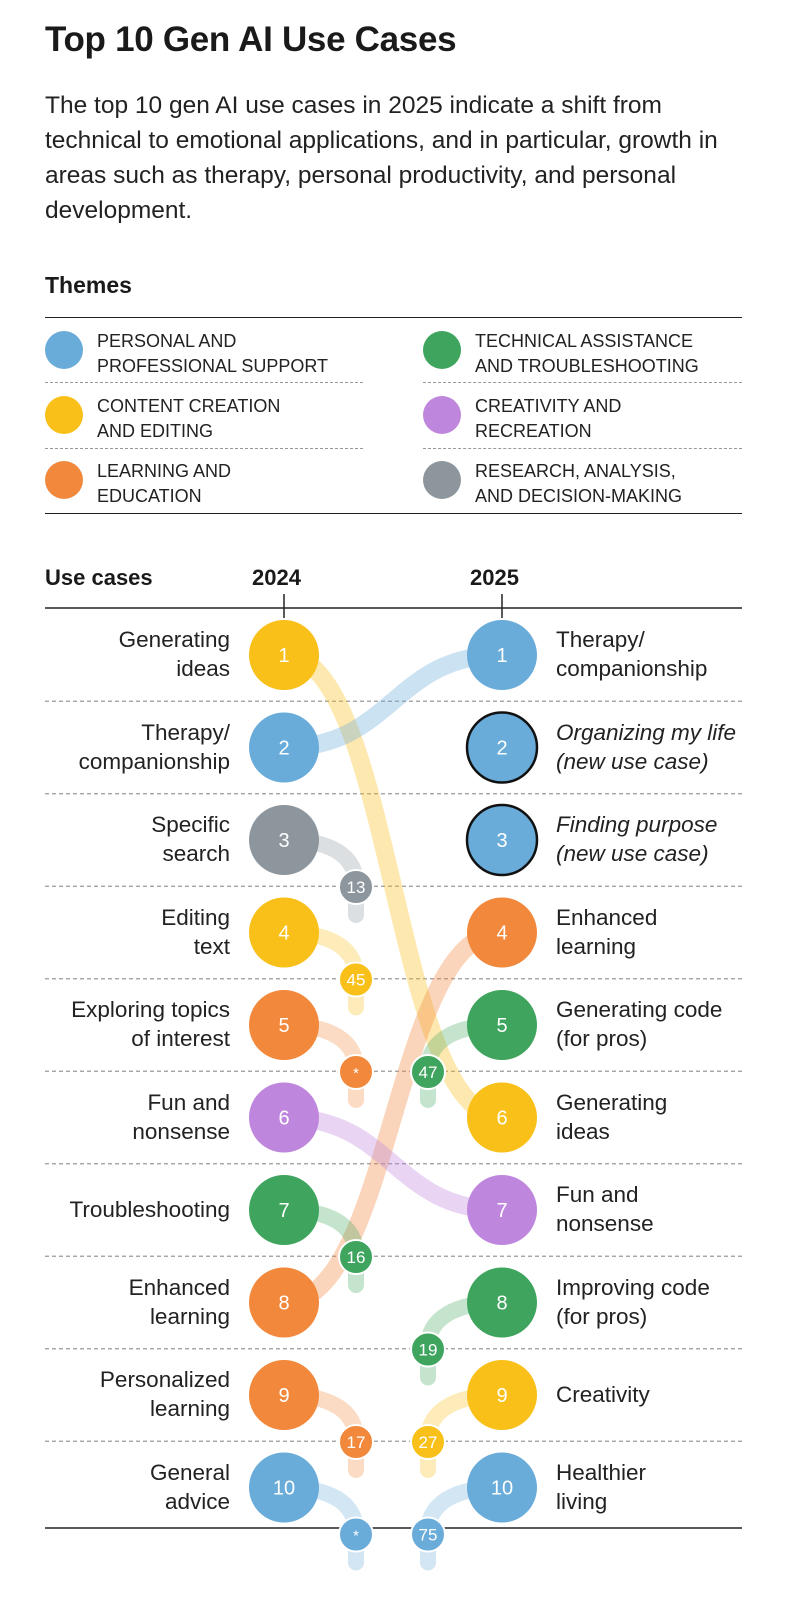  I want to click on rank-2024-4: 4, so click(284, 932).